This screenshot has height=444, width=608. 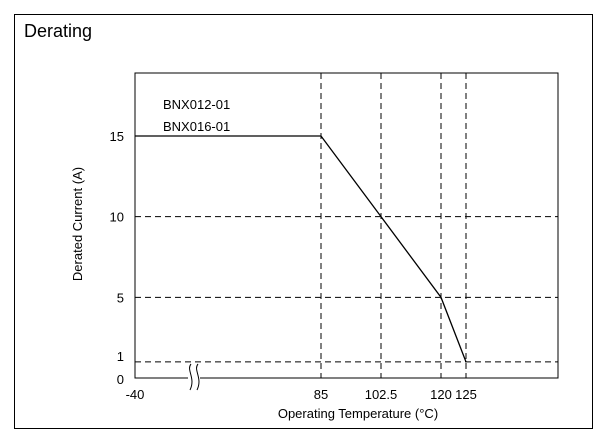 What do you see at coordinates (120, 379) in the screenshot?
I see `y-tick-label: 0` at bounding box center [120, 379].